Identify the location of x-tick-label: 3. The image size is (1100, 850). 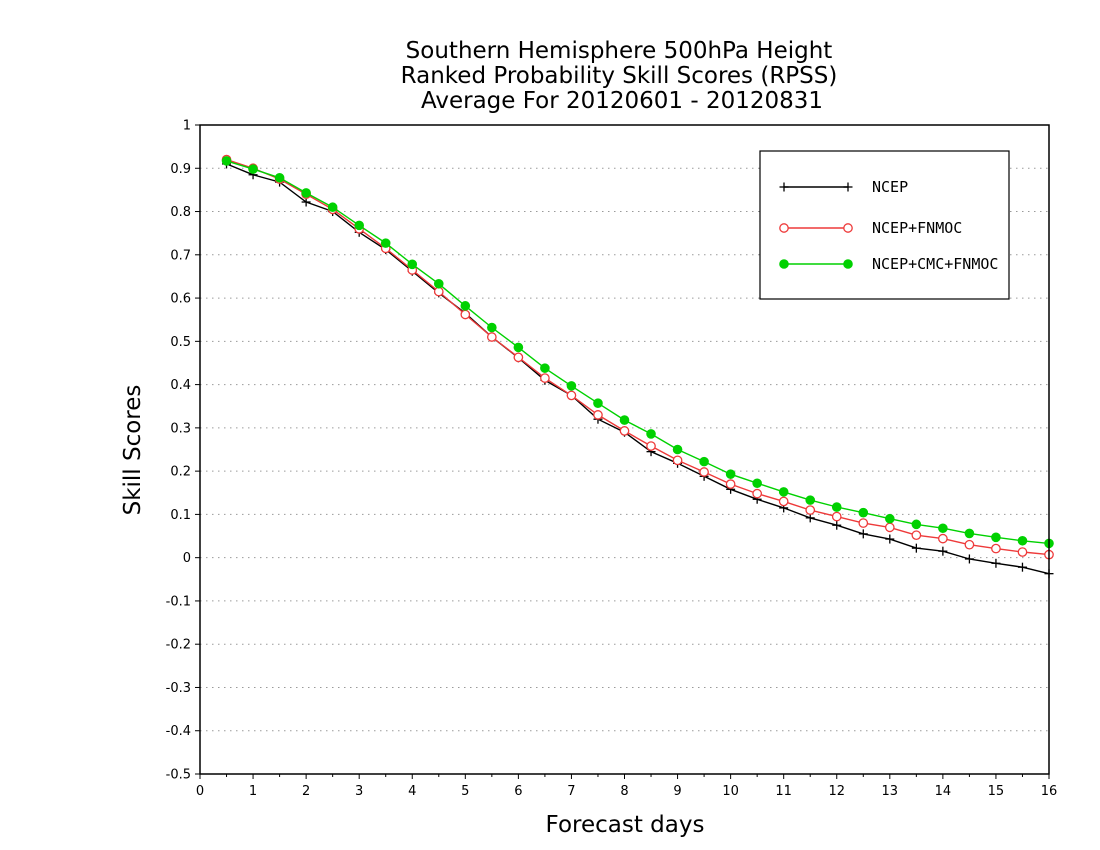
(359, 791).